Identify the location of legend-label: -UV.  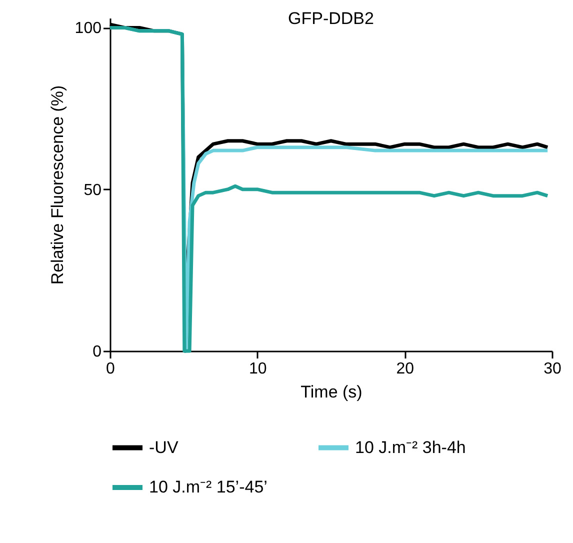
(164, 447).